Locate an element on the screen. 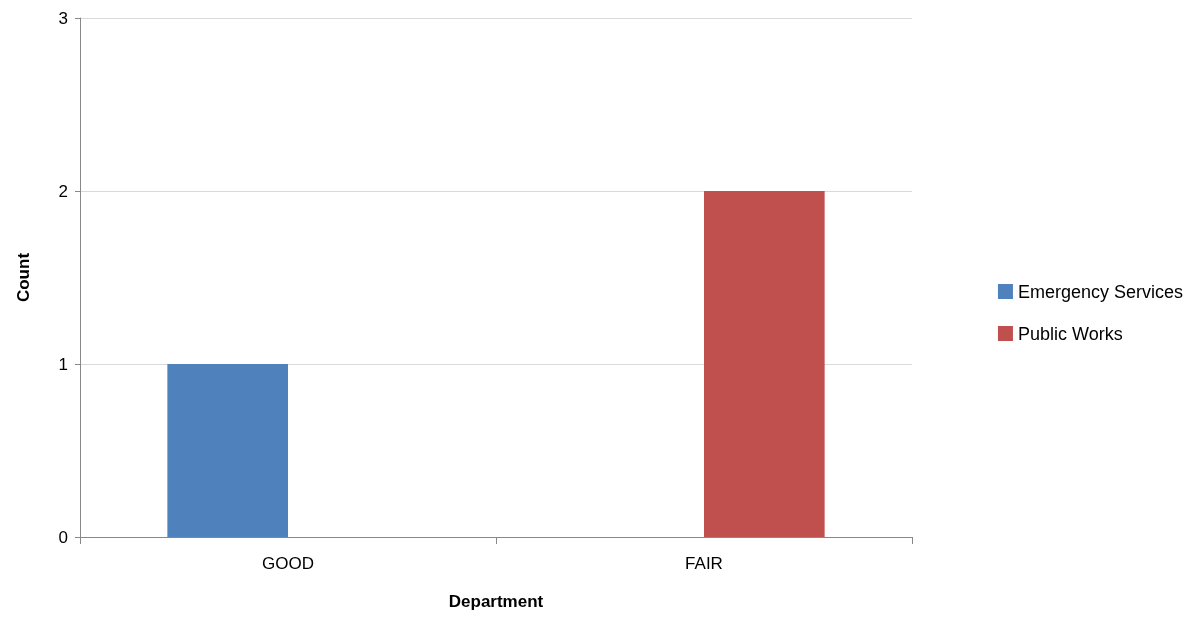 This screenshot has width=1196, height=625. y-tick-label: 3 is located at coordinates (63, 18).